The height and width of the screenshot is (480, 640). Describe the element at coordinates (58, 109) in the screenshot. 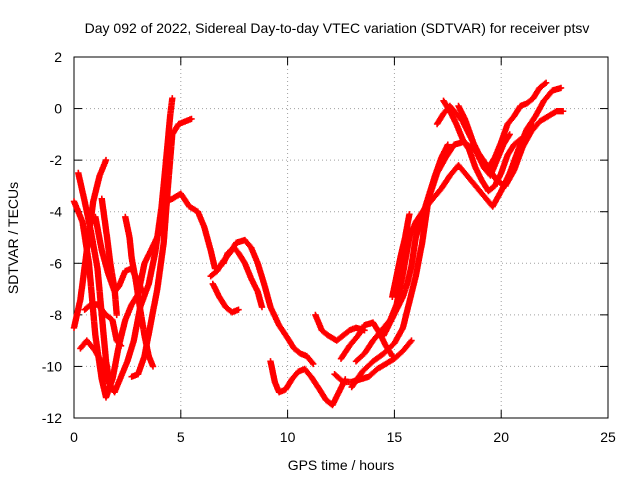

I see `y-tick-label: 0` at that location.